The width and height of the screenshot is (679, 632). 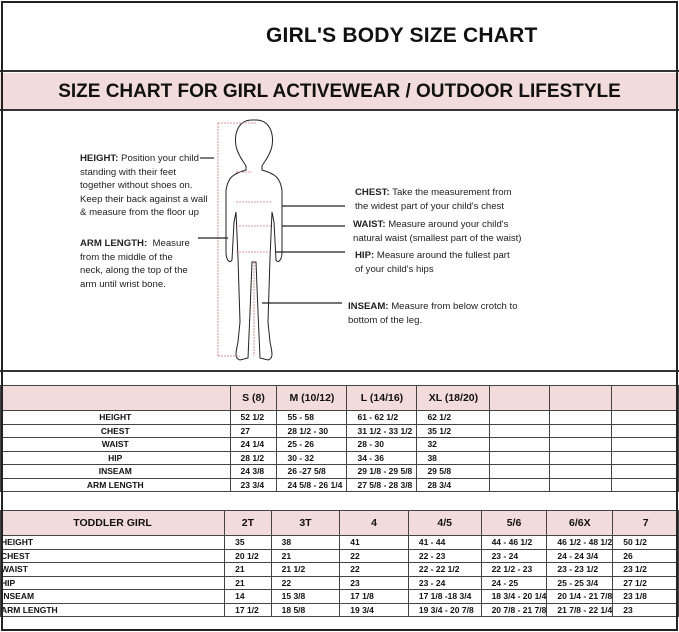 I want to click on title-section: GIRL'S BODY SIZE CHART, so click(x=339, y=36).